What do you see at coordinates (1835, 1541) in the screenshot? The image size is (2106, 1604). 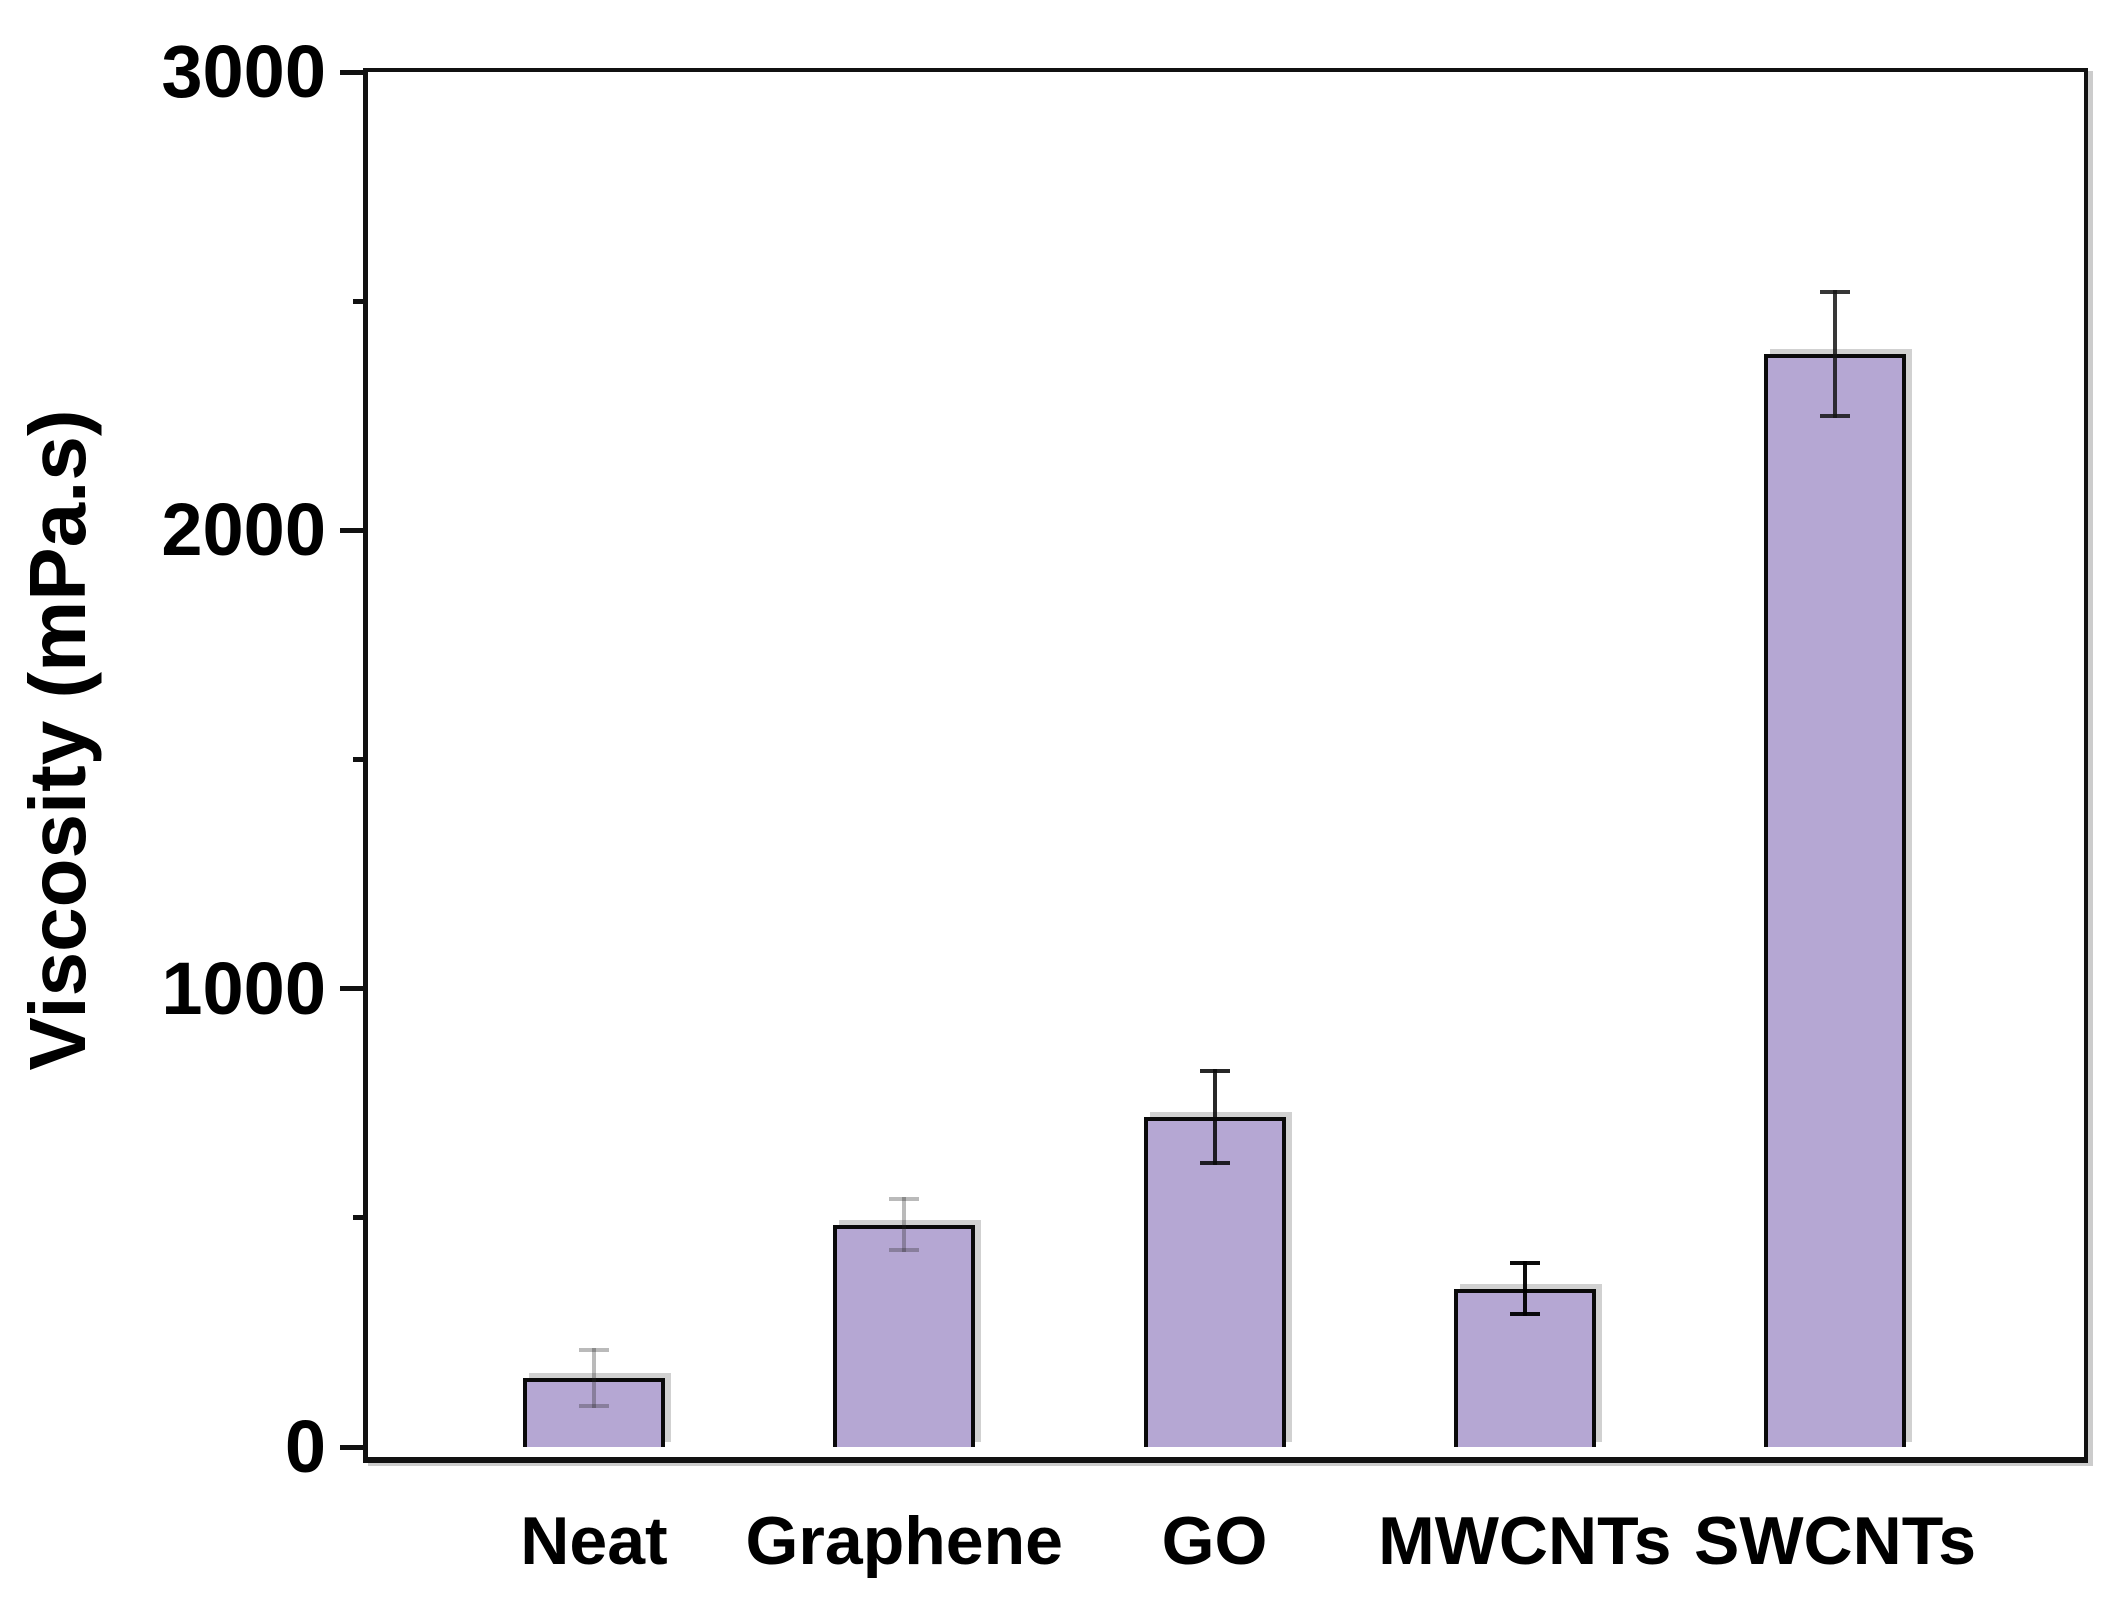 I see `x-tick-label-swcnts: SWCNTs` at bounding box center [1835, 1541].